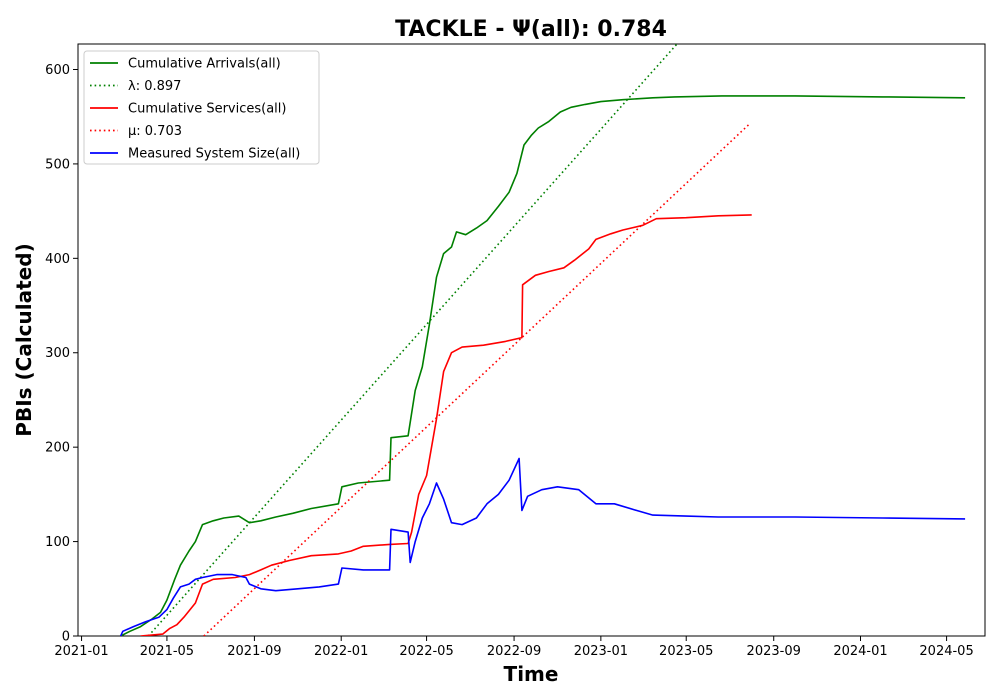 This screenshot has width=1000, height=700. What do you see at coordinates (531, 29) in the screenshot?
I see `chart-title: TACKLE - Ψ(all): 0.784` at bounding box center [531, 29].